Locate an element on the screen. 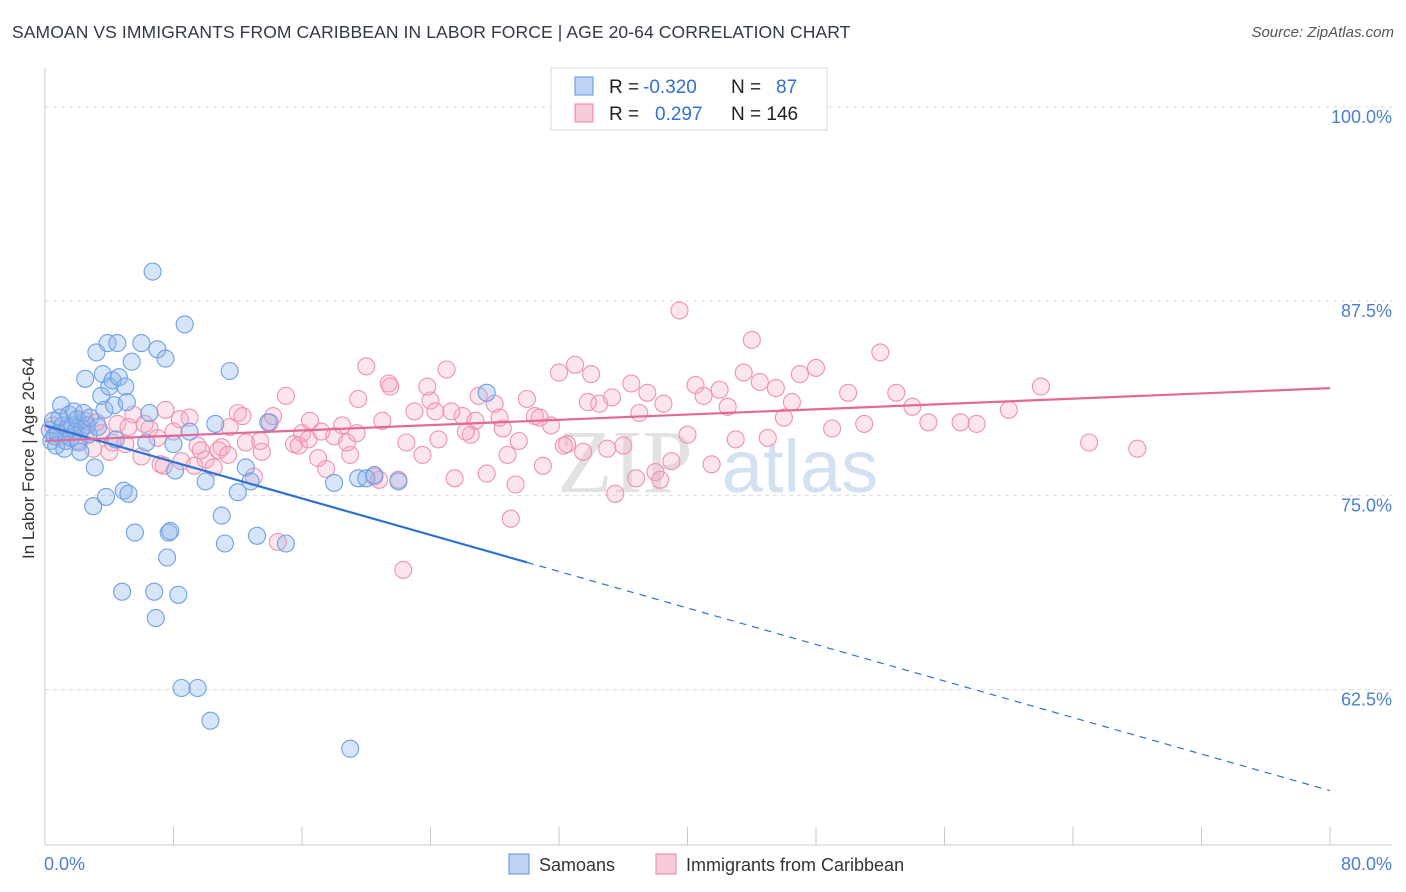 The image size is (1406, 892). legend-n-value: 87 is located at coordinates (786, 87).